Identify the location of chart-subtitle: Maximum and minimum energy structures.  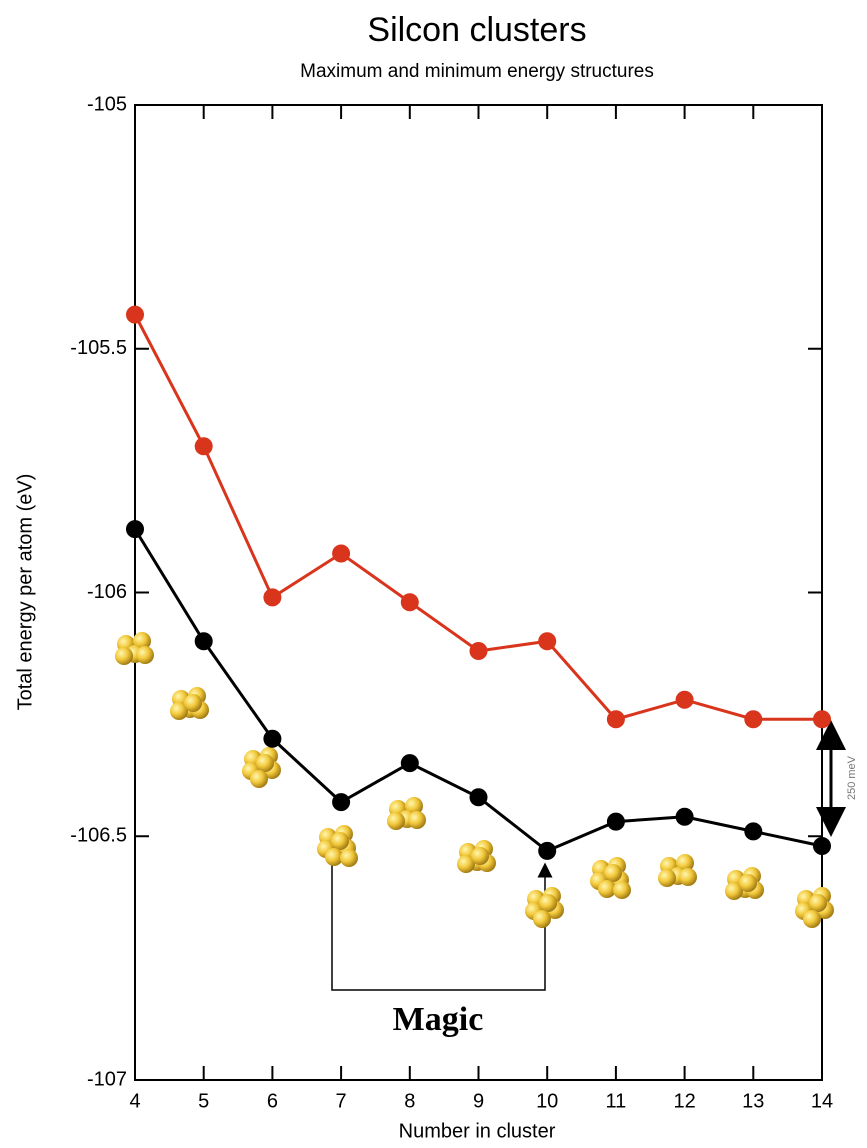
(477, 71).